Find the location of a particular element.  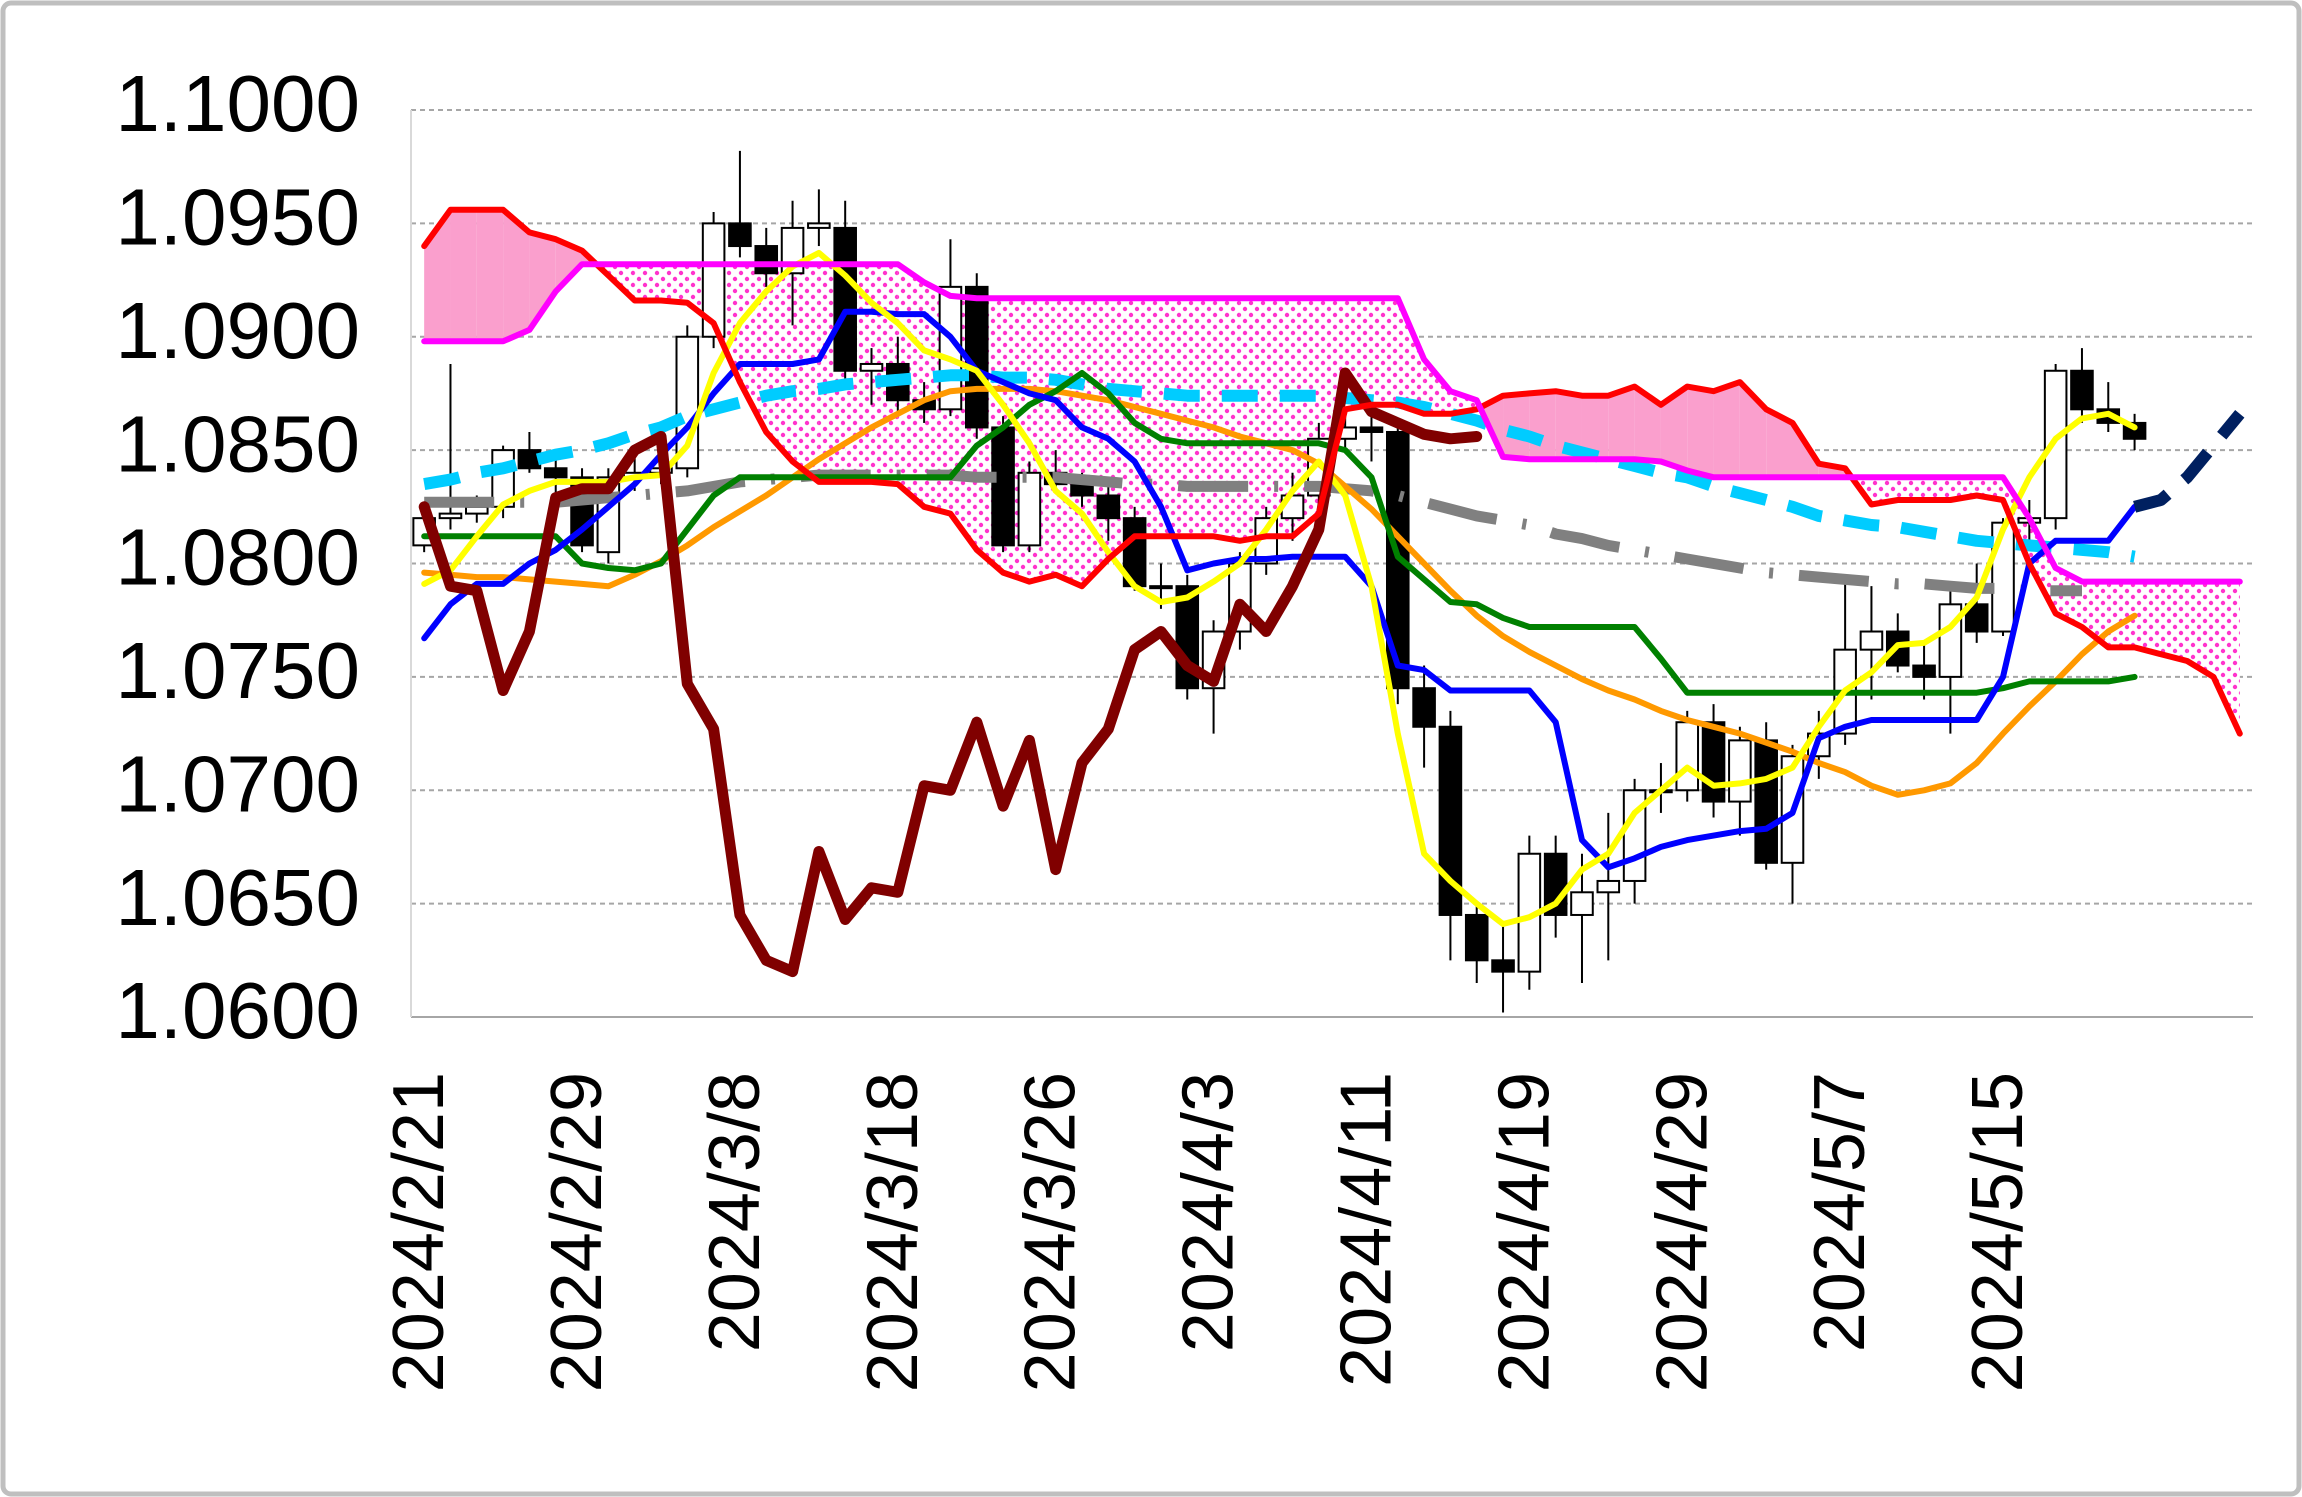

x-tick-label: 2024/4/29 is located at coordinates (1682, 1232).